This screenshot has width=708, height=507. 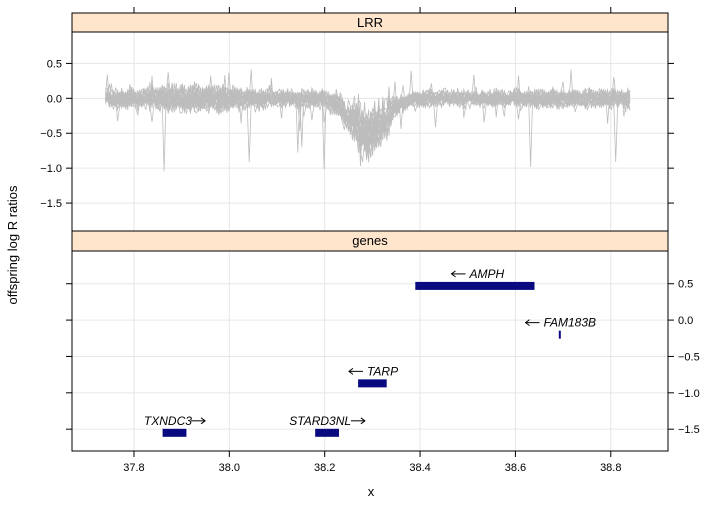 I want to click on gene-label: TXNDC3, so click(x=168, y=421).